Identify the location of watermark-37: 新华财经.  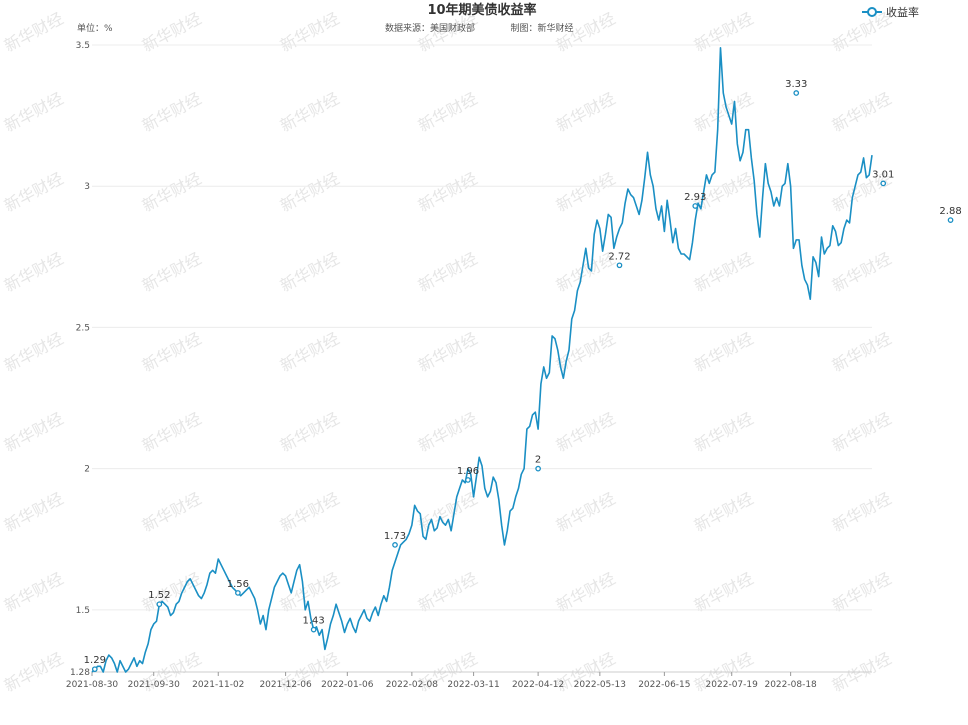
(309, 432).